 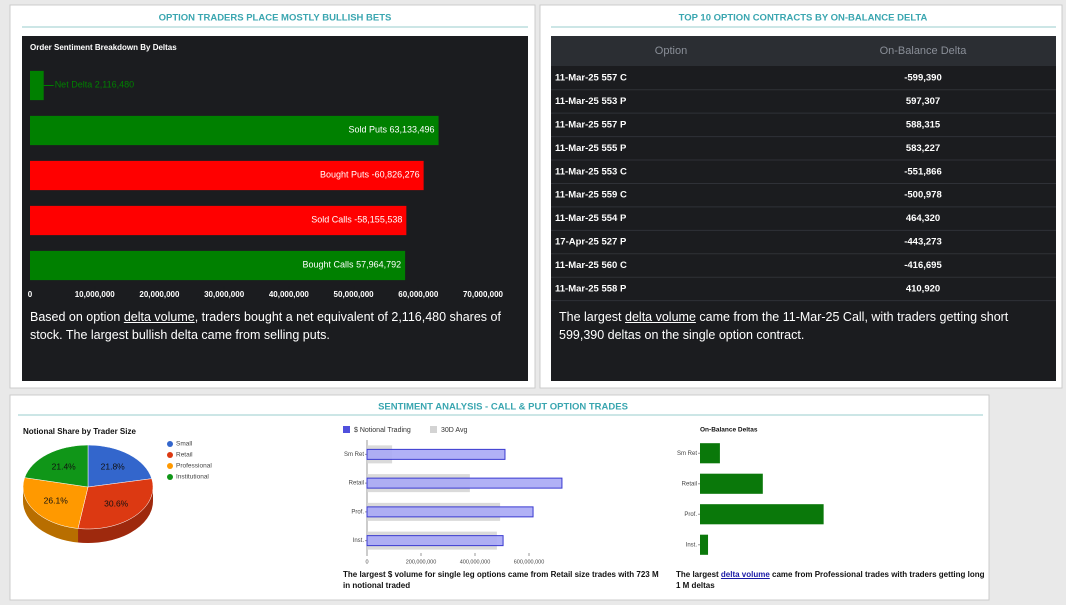 What do you see at coordinates (923, 265) in the screenshot?
I see `cell: -416,695` at bounding box center [923, 265].